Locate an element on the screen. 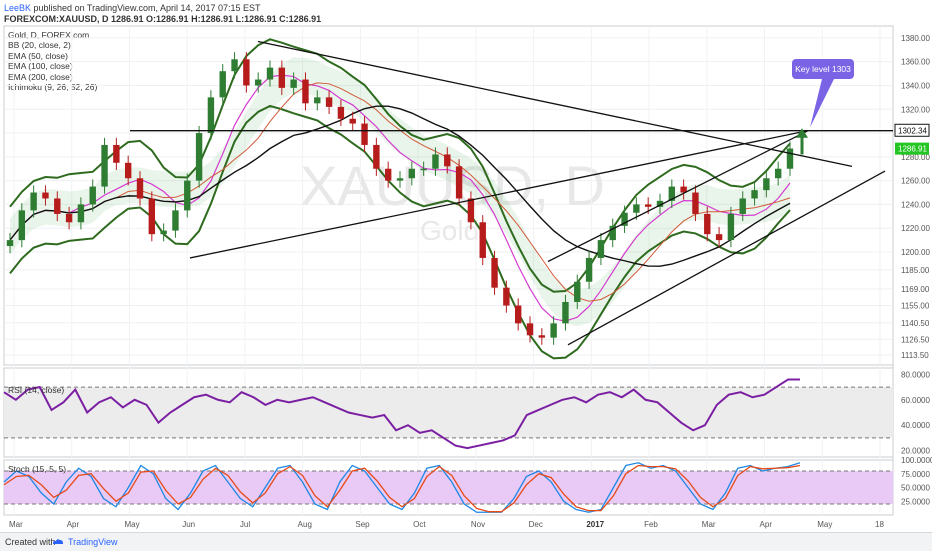 This screenshot has height=551, width=932. price-tick-label: 1320.00 is located at coordinates (915, 109).